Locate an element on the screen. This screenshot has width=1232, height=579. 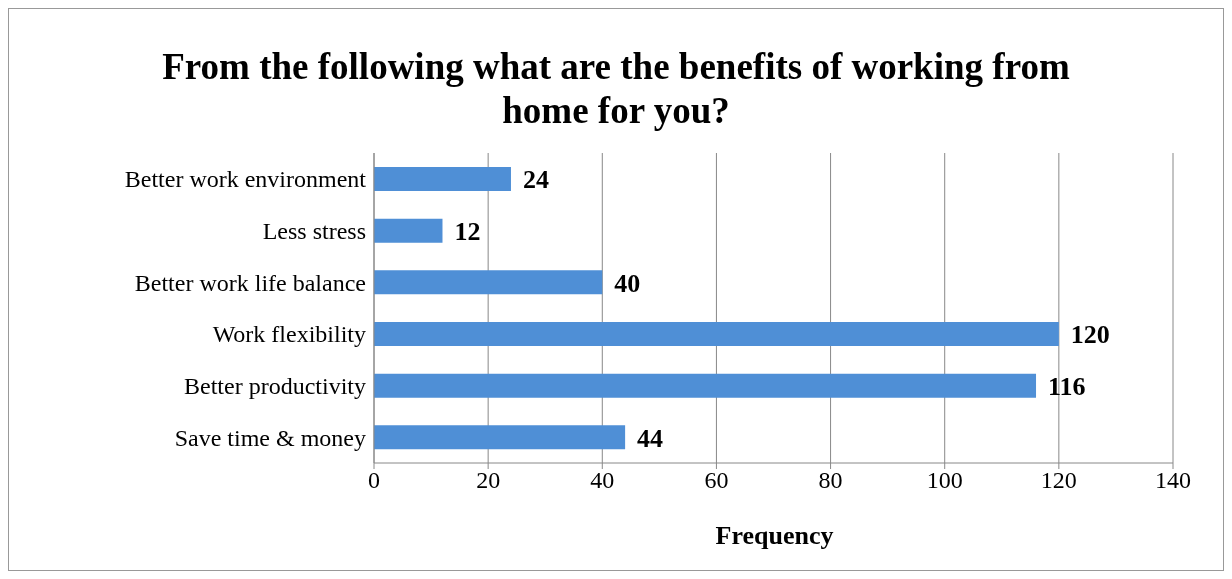
x-tick-label: 40 is located at coordinates (602, 480).